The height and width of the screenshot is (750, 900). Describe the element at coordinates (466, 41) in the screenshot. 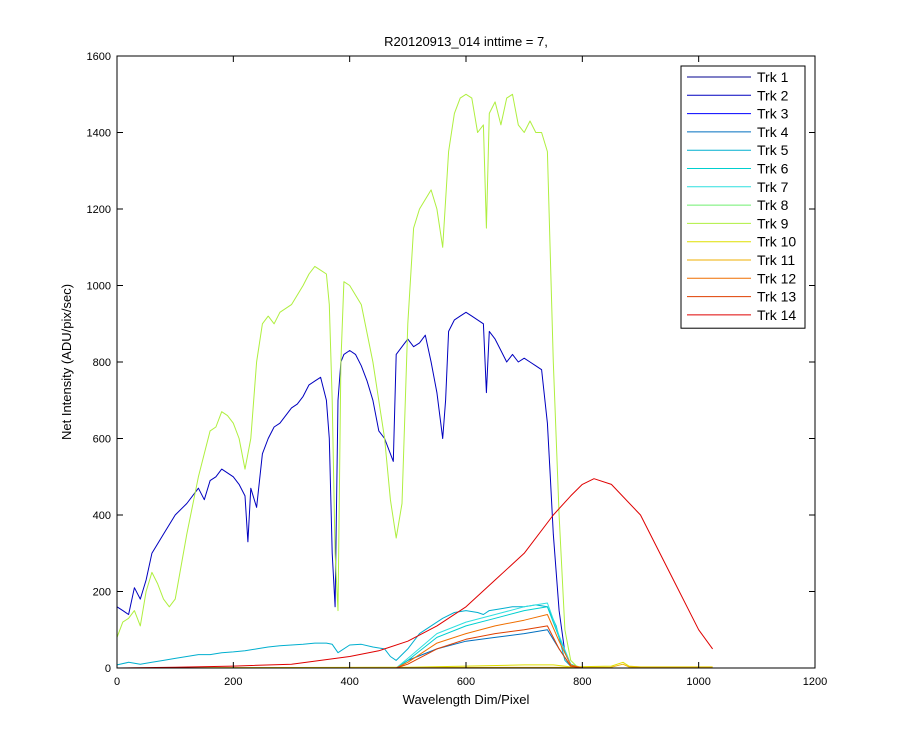

I see `chart-title: R20120913_014 inttime = 7,` at that location.